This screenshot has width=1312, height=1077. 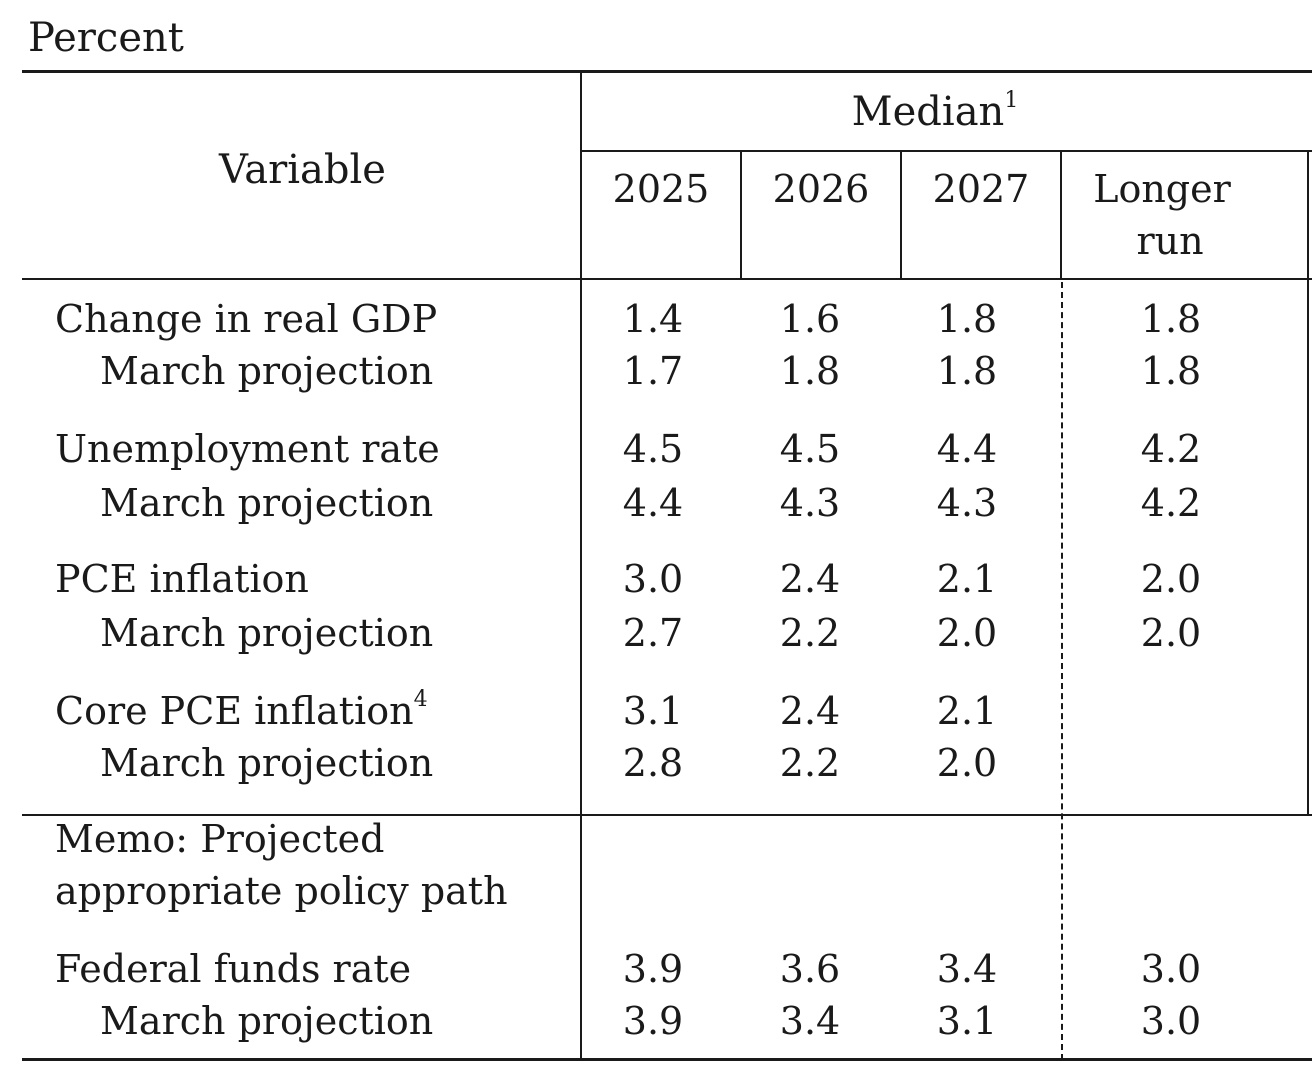 What do you see at coordinates (967, 503) in the screenshot?
I see `cell-unemployment-march-2027: 4.3` at bounding box center [967, 503].